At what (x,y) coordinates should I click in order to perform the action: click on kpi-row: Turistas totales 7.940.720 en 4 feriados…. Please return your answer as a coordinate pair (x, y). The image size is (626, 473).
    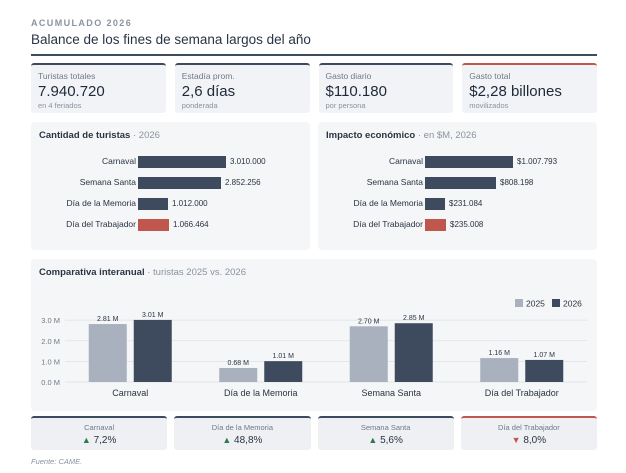
    Looking at the image, I should click on (314, 88).